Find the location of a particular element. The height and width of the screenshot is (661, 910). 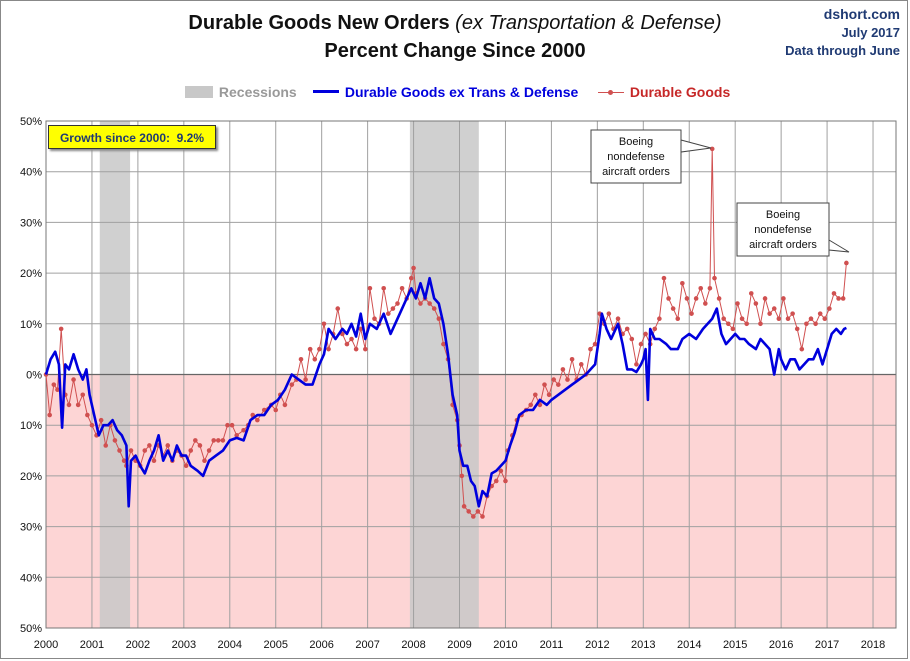

annotation-text: Boeing is located at coordinates (636, 142).